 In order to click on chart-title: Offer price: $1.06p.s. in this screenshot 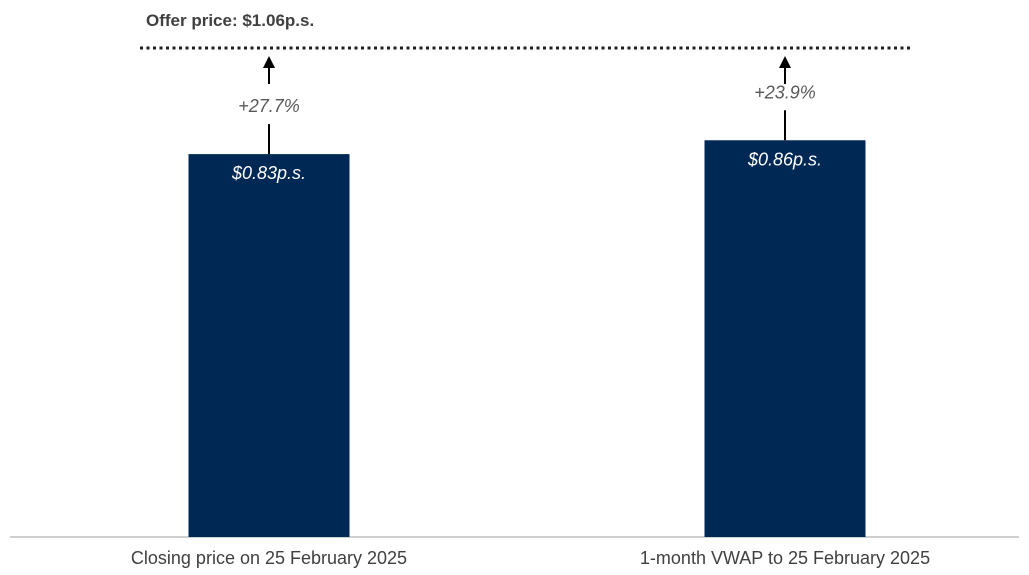, I will do `click(230, 20)`.